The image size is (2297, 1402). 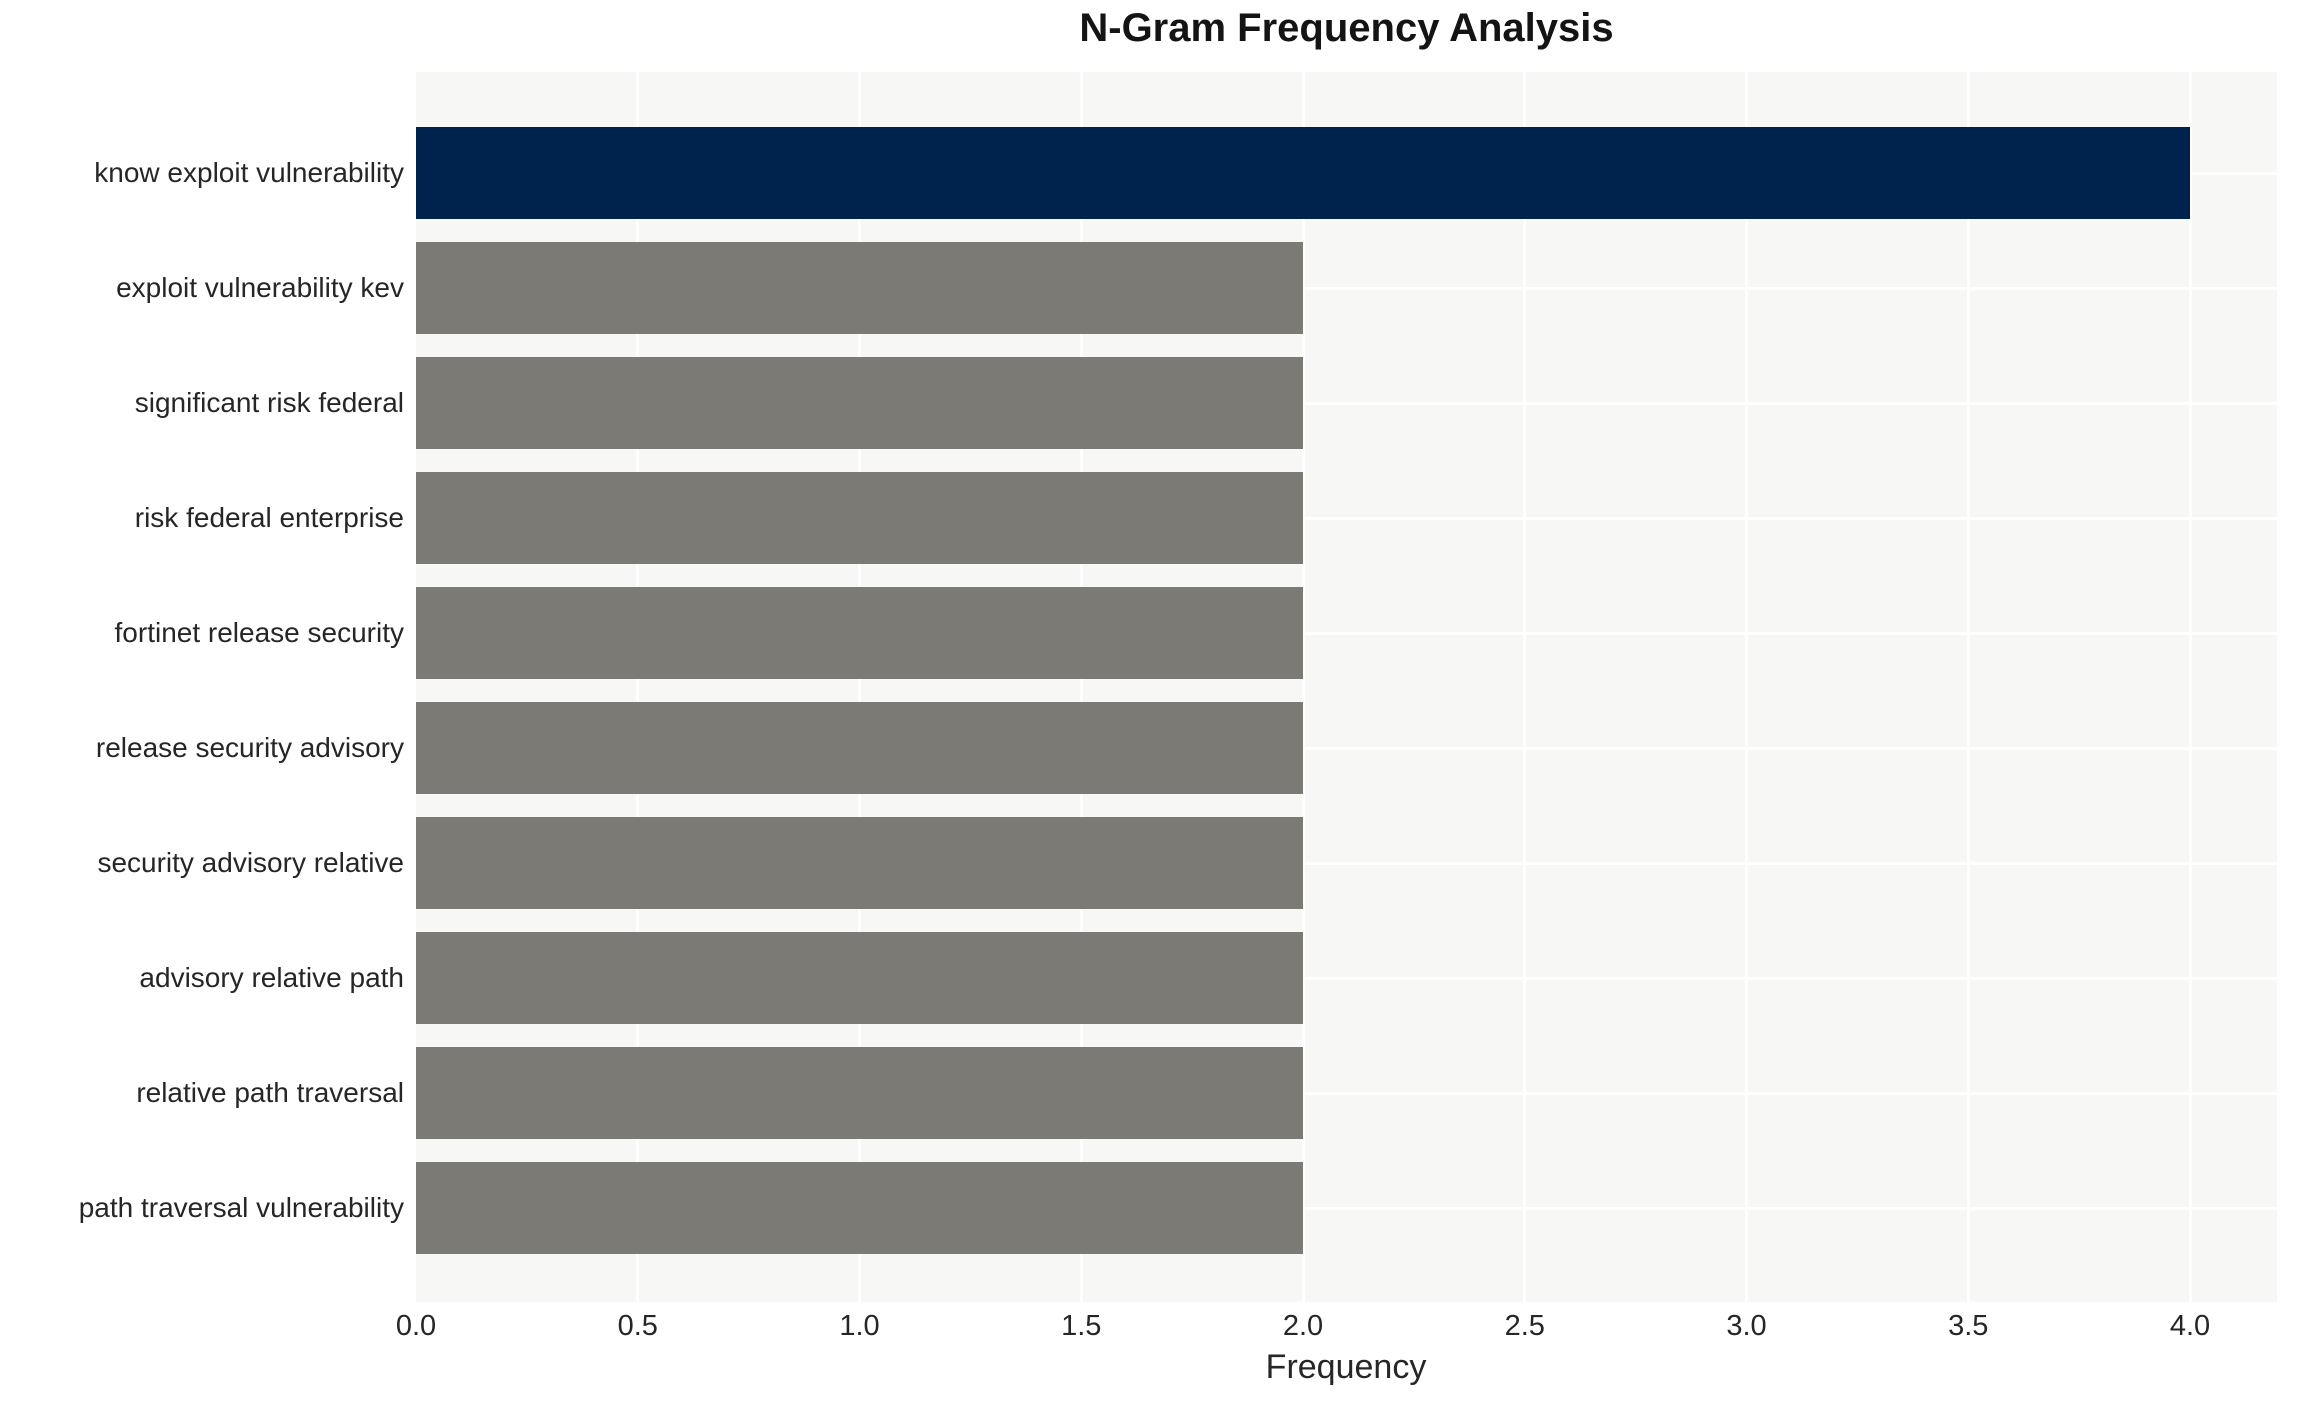 I want to click on category-label: path traversal vulnerability, so click(x=241, y=1207).